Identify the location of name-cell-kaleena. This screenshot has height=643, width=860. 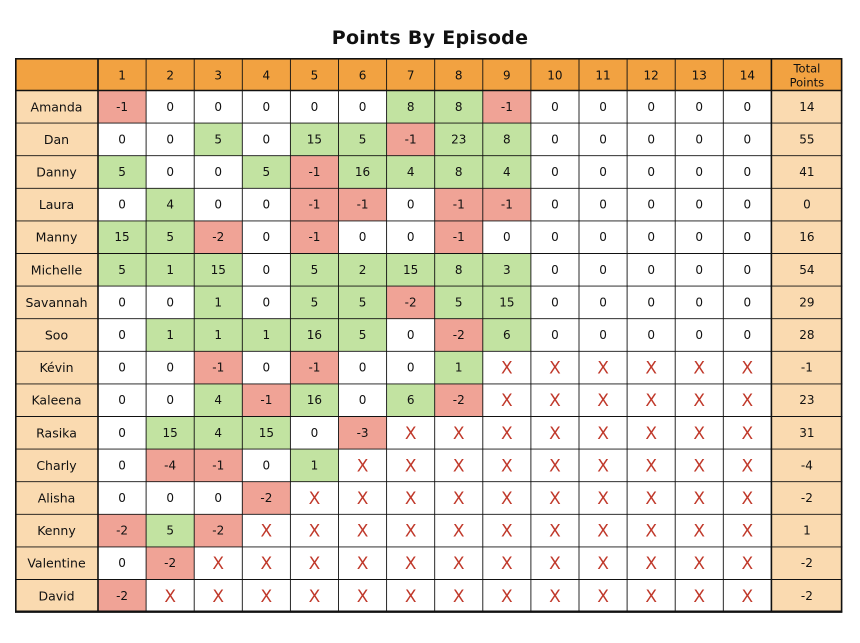
(56, 400).